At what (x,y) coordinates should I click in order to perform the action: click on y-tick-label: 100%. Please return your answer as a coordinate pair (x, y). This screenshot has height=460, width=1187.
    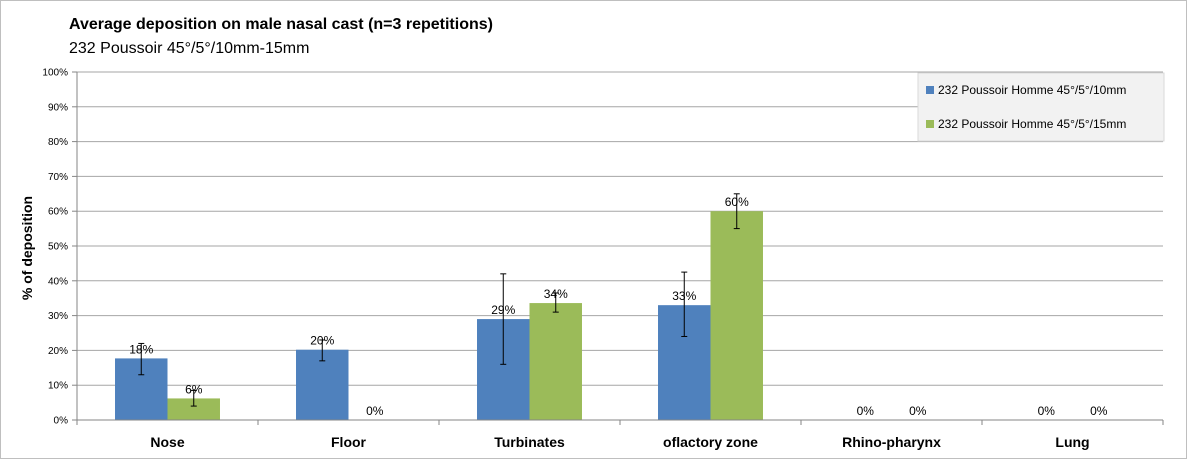
    Looking at the image, I should click on (55, 73).